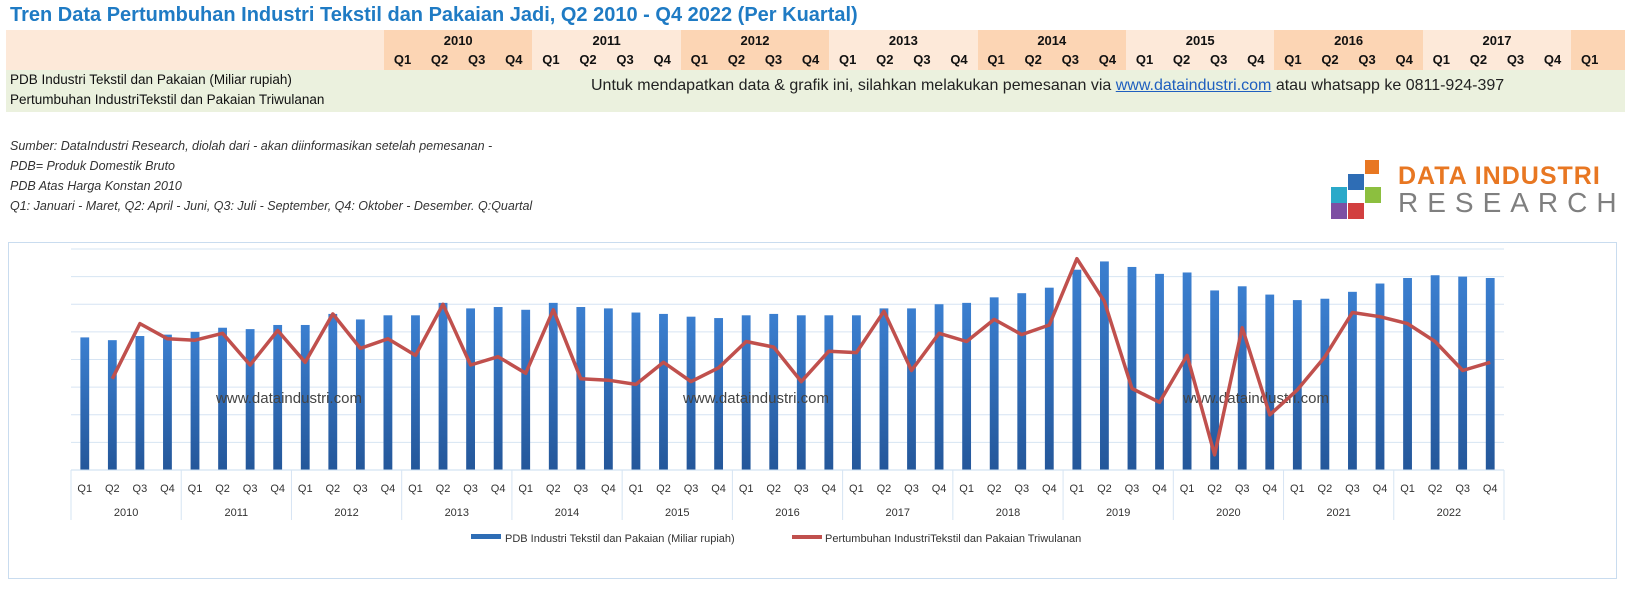 The width and height of the screenshot is (1625, 589). I want to click on year-header-2011: 2011 Q1 Q2 Q3 Q4, so click(606, 50).